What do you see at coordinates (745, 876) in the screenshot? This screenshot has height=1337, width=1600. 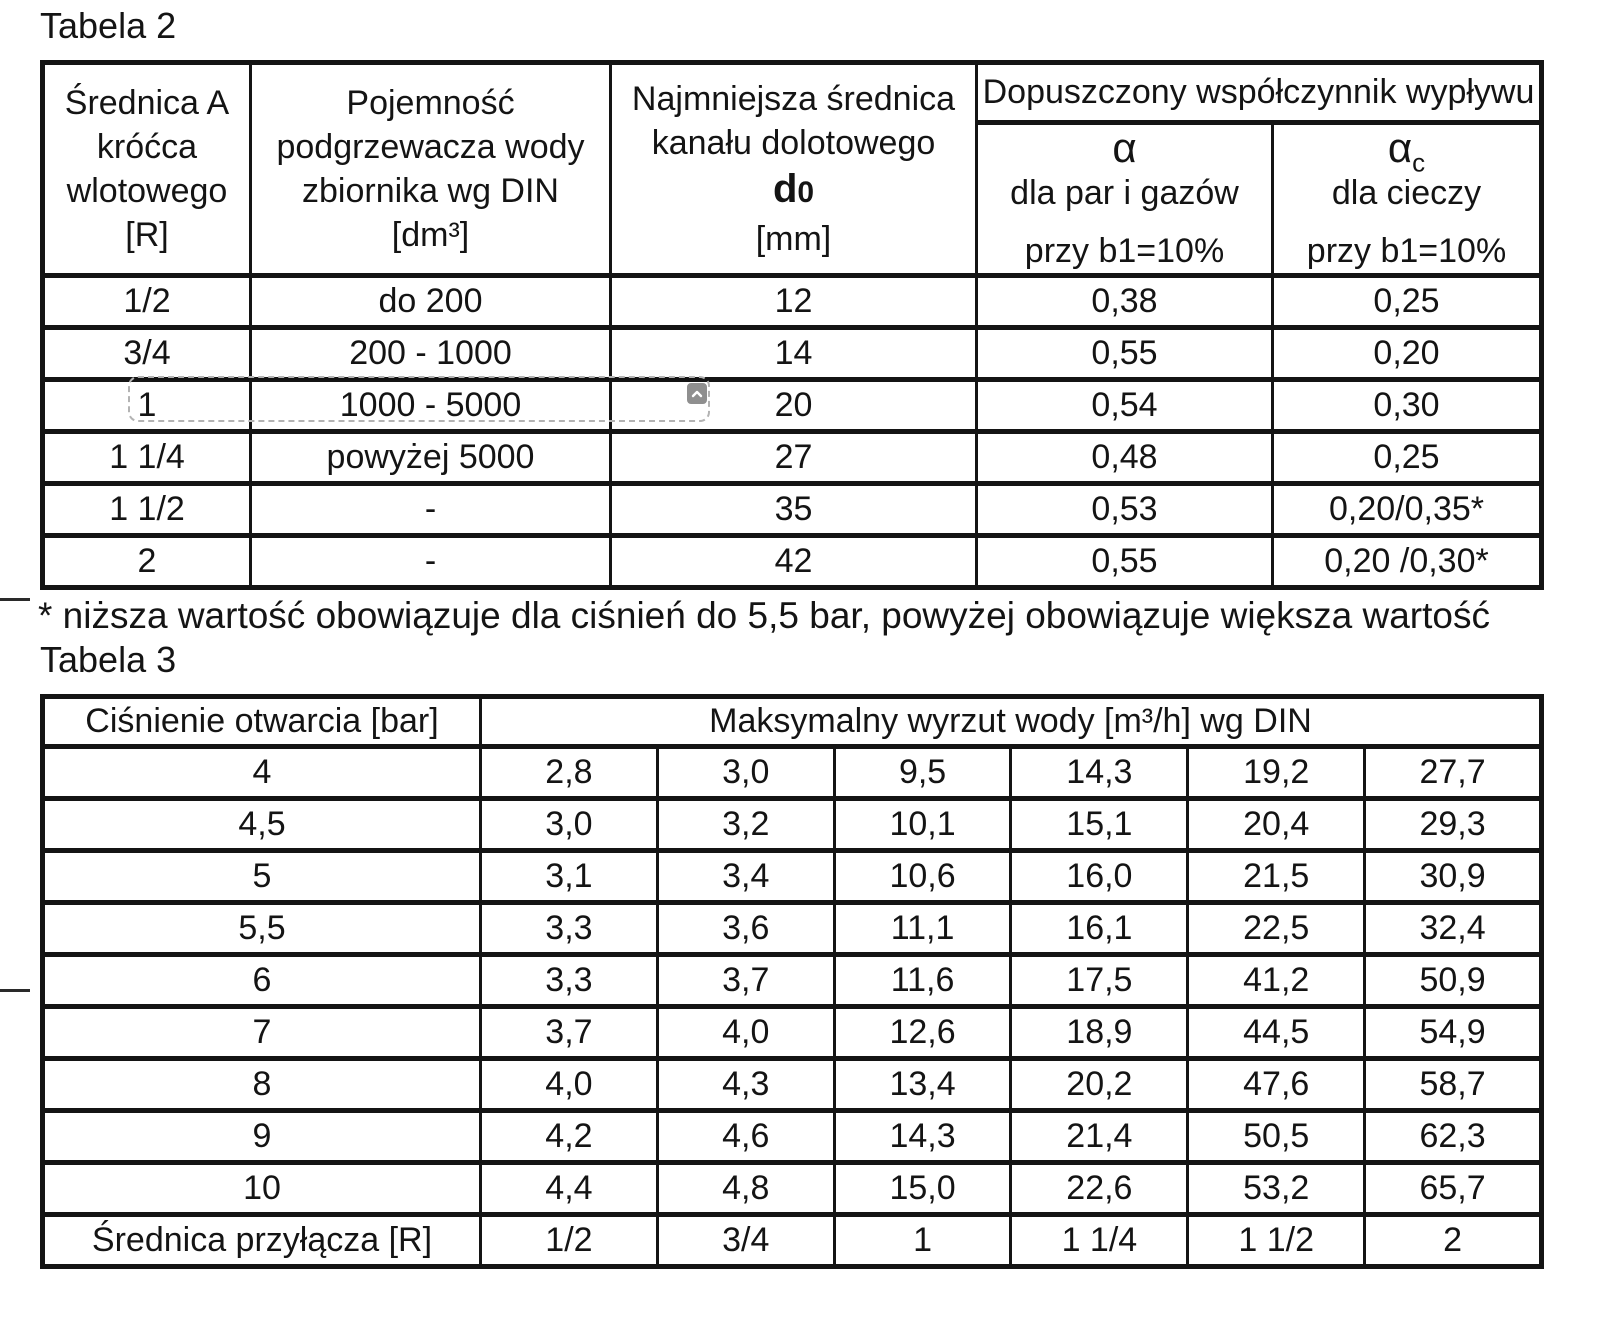 I see `table-cell: 3,4` at bounding box center [745, 876].